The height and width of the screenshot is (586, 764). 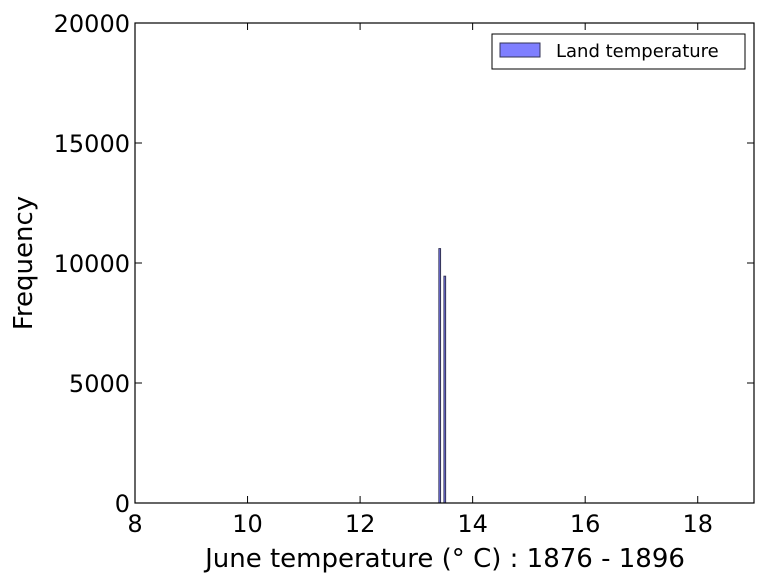 I want to click on legend: Land temperature, so click(x=618, y=51).